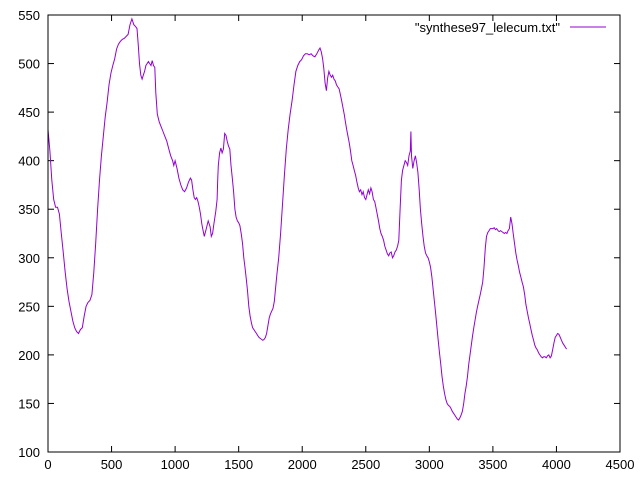 This screenshot has width=640, height=480. Describe the element at coordinates (29, 209) in the screenshot. I see `y-tick-label: 350` at that location.